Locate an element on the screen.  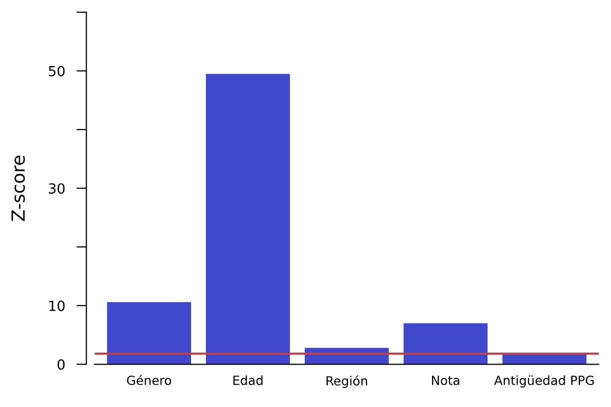
y-tick-label: 10 is located at coordinates (57, 306).